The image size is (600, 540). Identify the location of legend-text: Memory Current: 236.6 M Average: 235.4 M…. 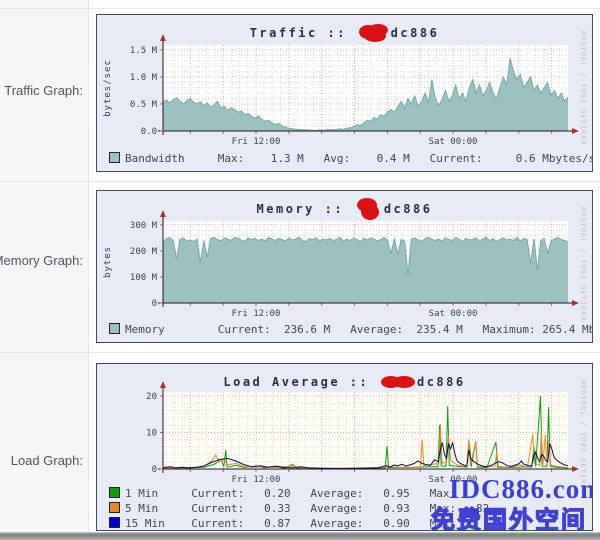
(359, 329).